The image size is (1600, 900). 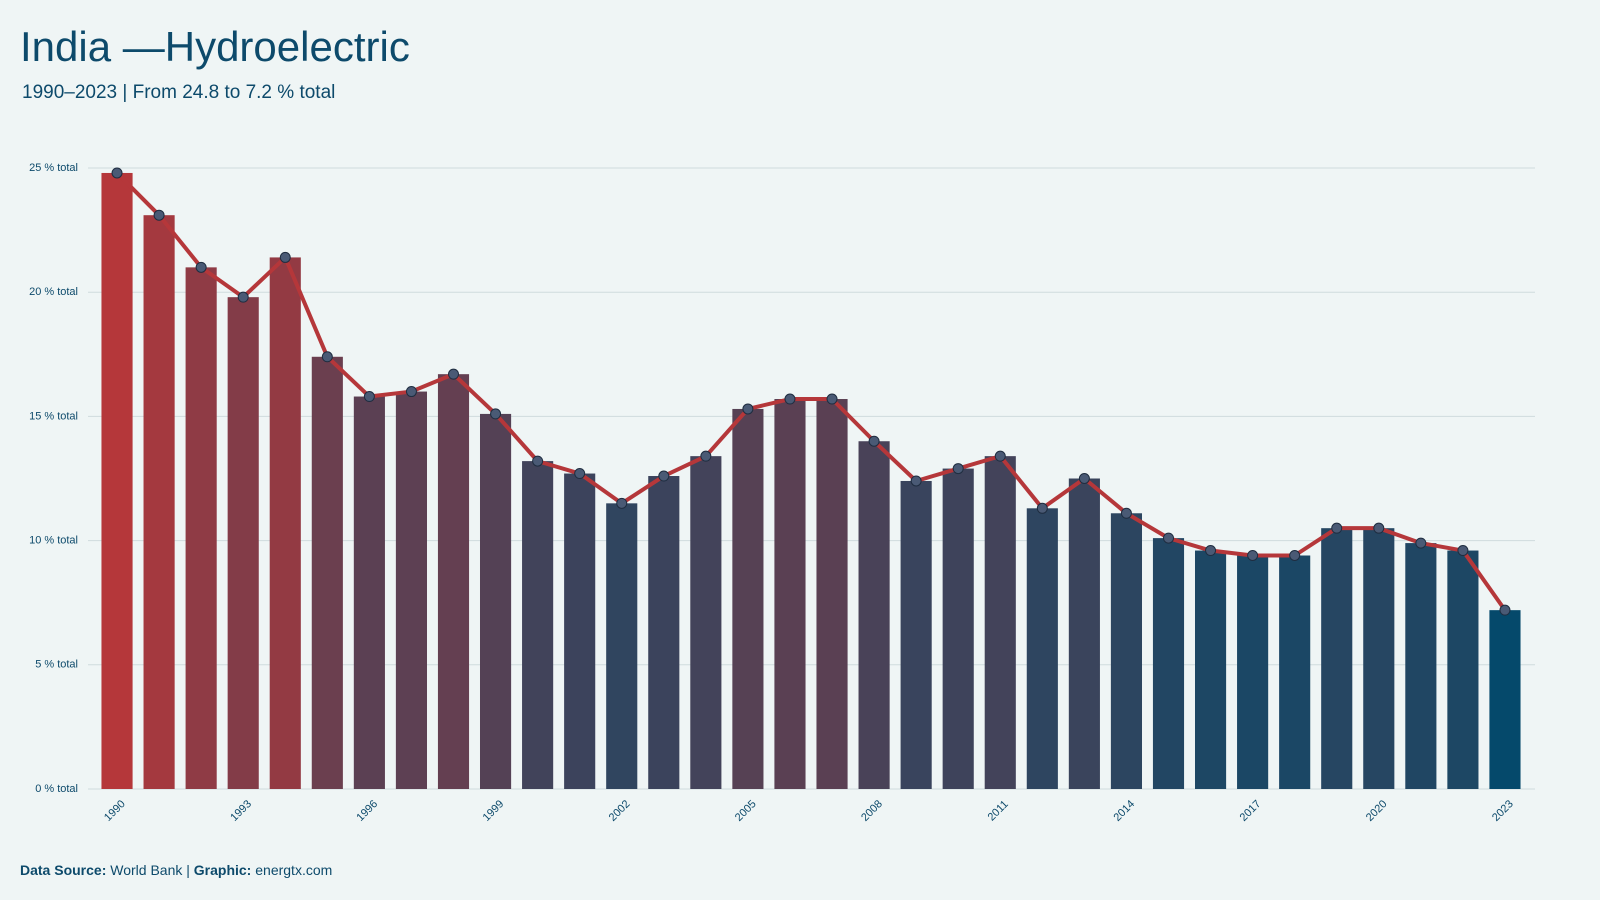 I want to click on x-tick-label: 1993, so click(x=241, y=811).